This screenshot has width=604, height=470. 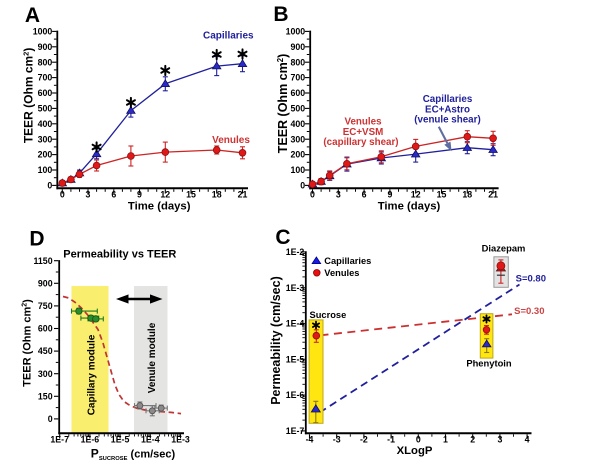 I want to click on svg-text: -2, so click(x=364, y=440).